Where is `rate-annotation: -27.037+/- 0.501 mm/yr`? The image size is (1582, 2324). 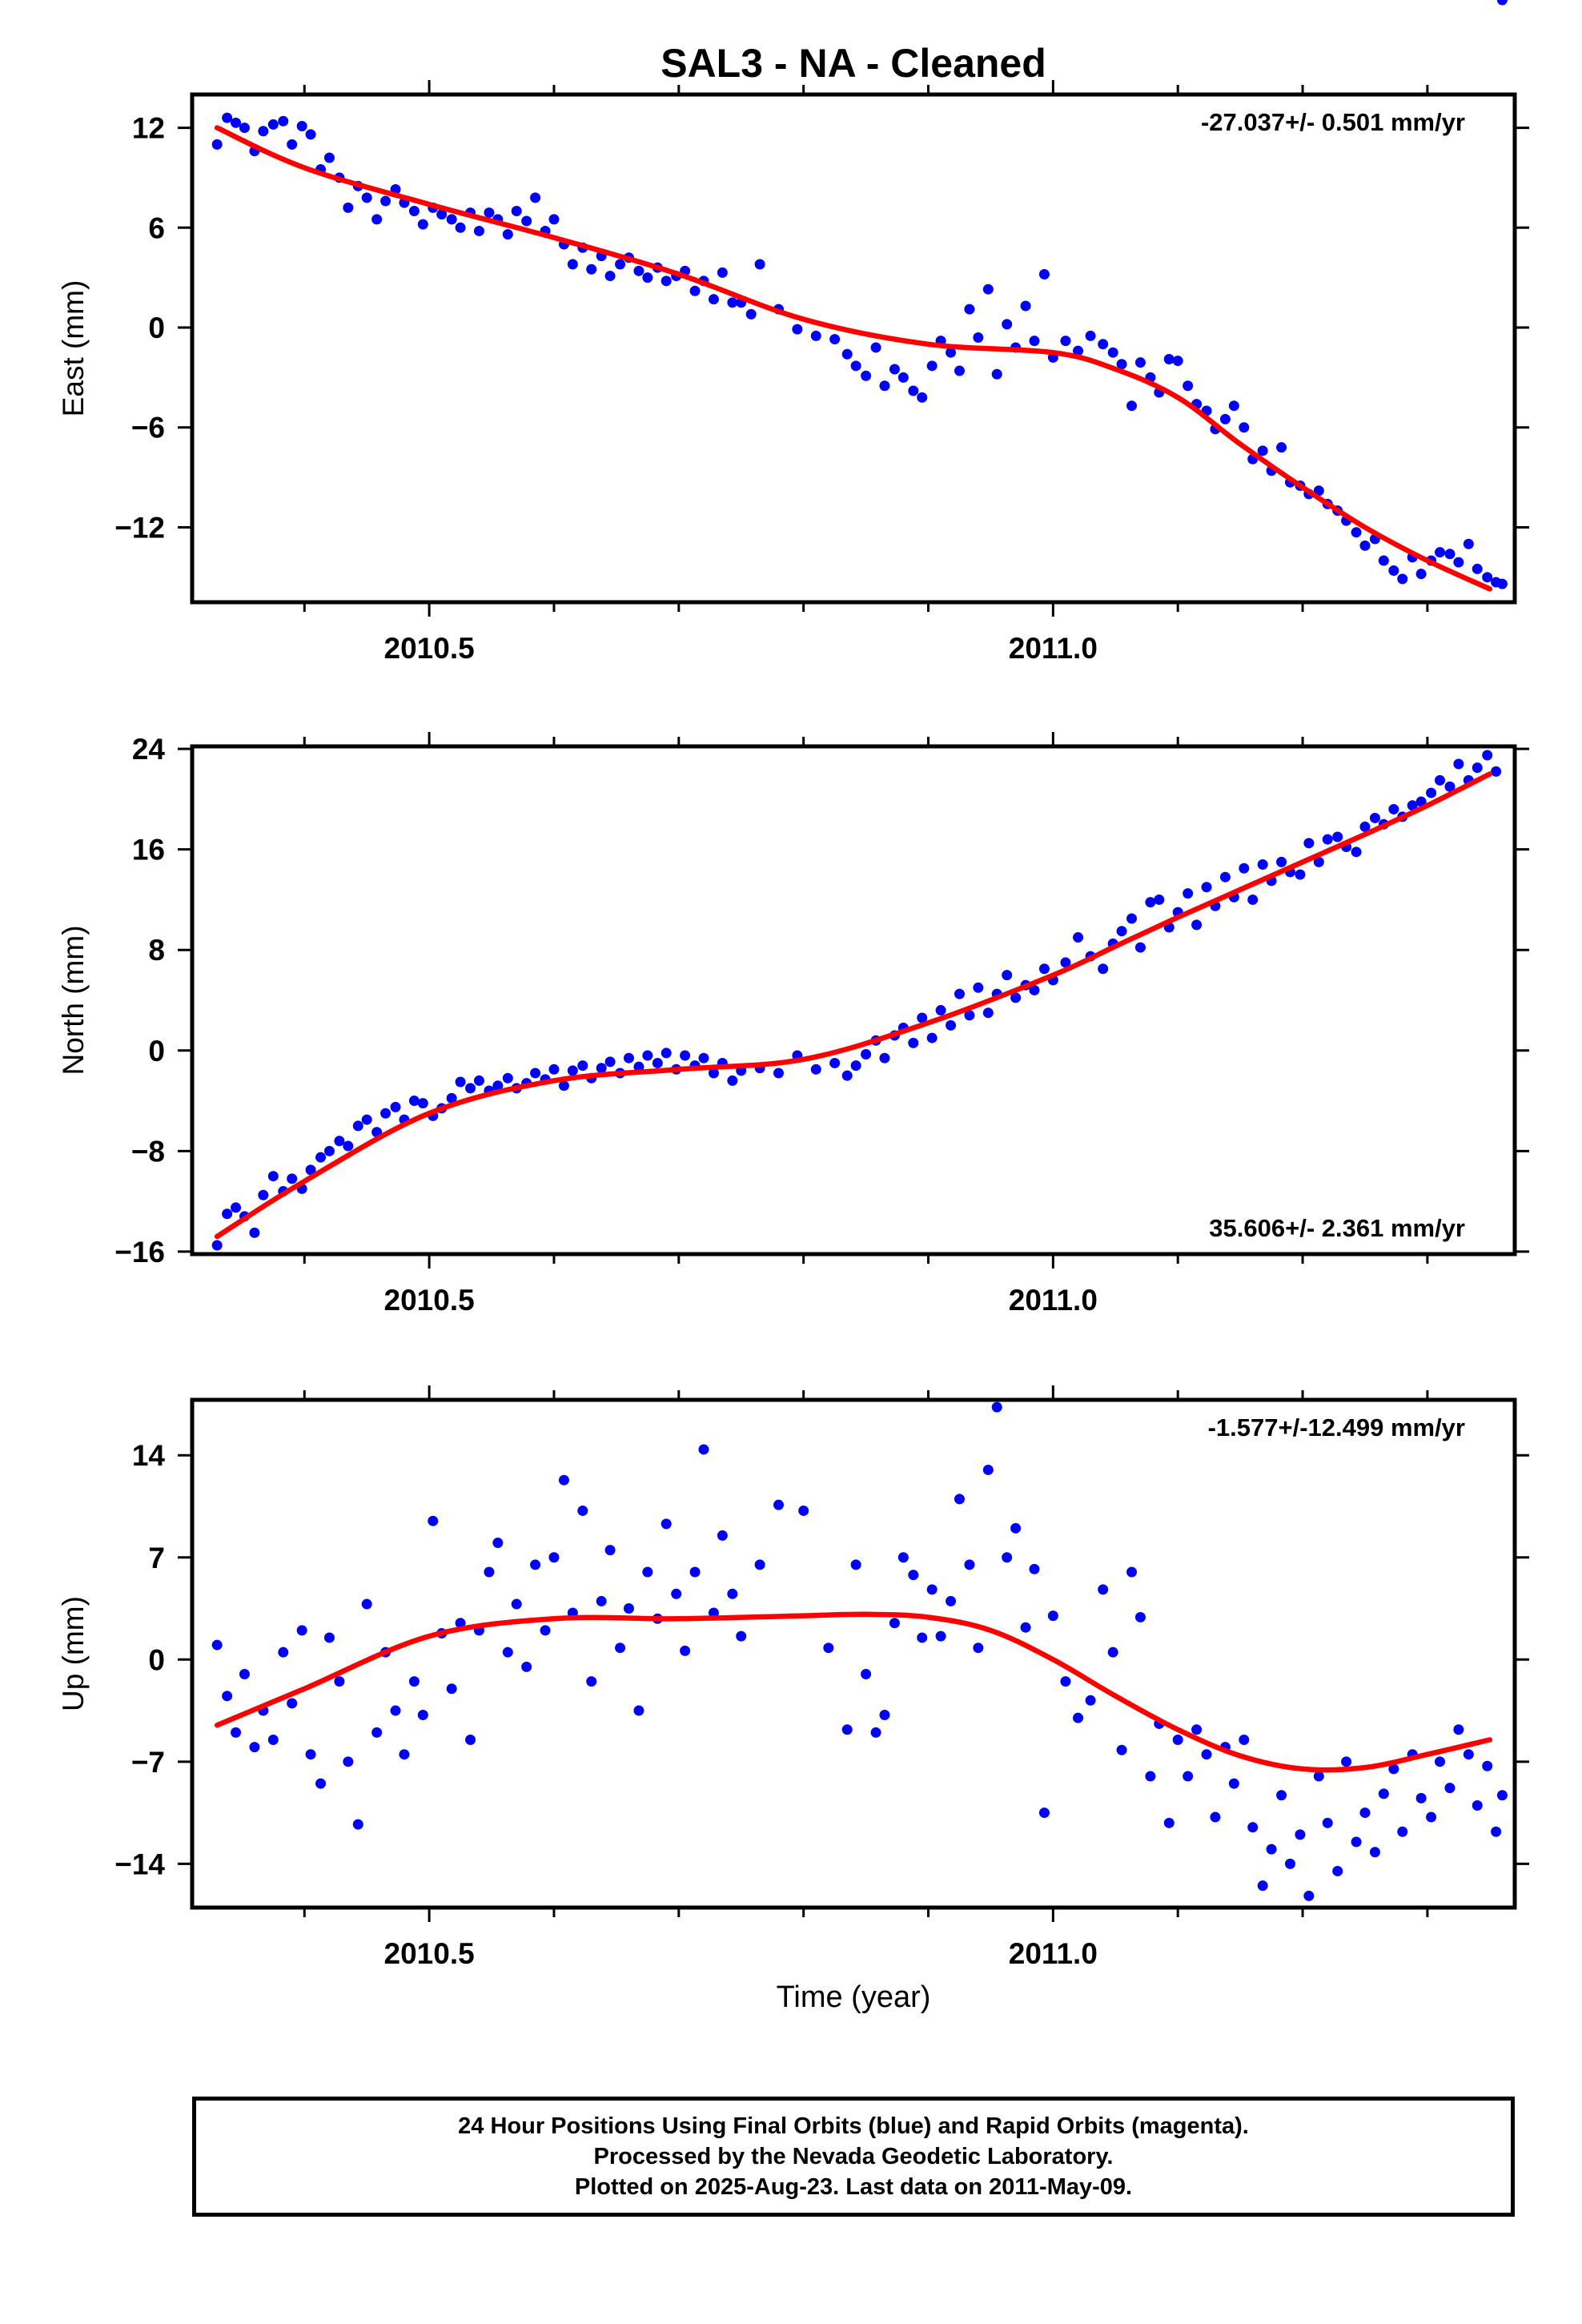 rate-annotation: -27.037+/- 0.501 mm/yr is located at coordinates (1333, 122).